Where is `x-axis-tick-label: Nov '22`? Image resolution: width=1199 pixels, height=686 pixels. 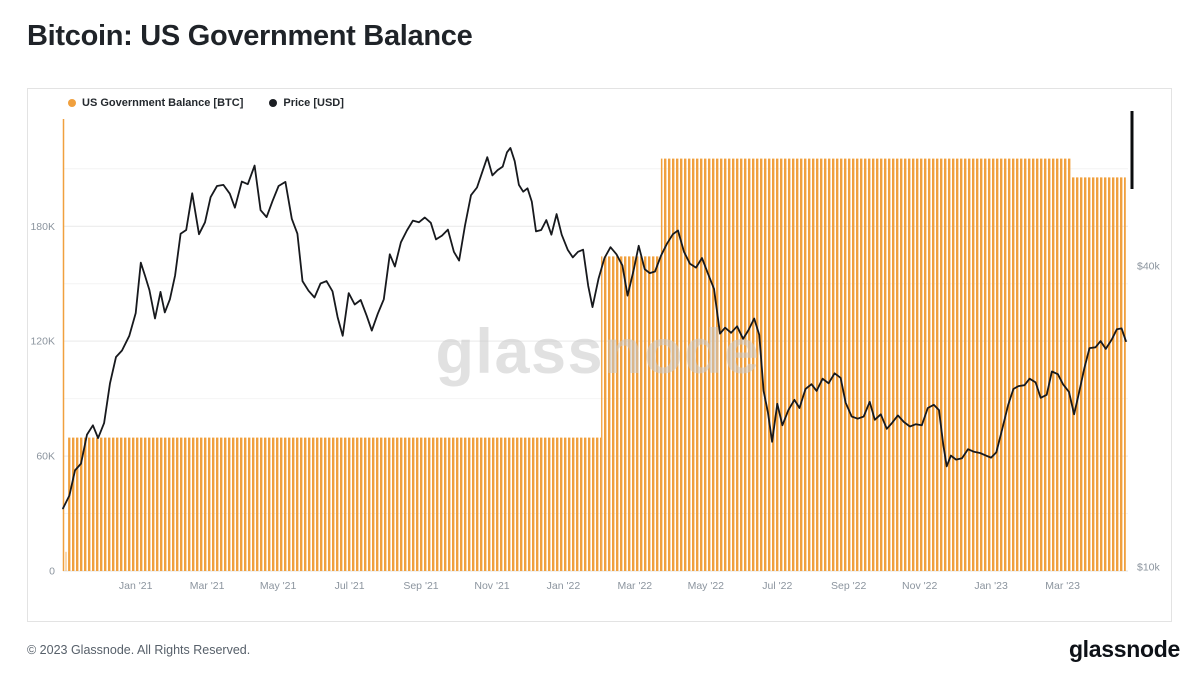
x-axis-tick-label: Nov '22 is located at coordinates (919, 586).